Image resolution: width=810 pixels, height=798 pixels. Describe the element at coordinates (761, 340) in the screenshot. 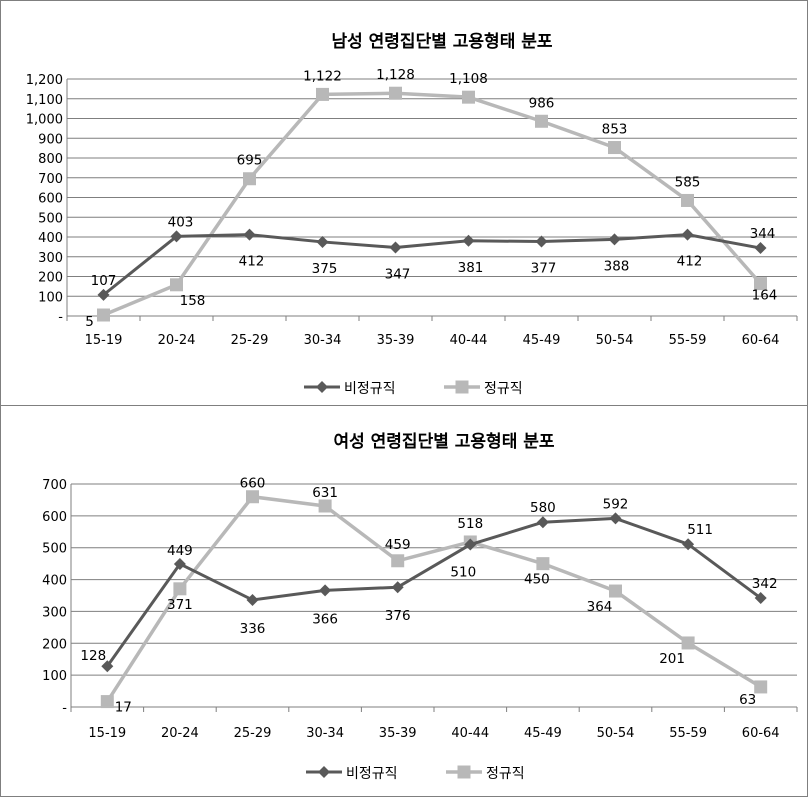

I see `male-xtick-label: 60-64` at that location.